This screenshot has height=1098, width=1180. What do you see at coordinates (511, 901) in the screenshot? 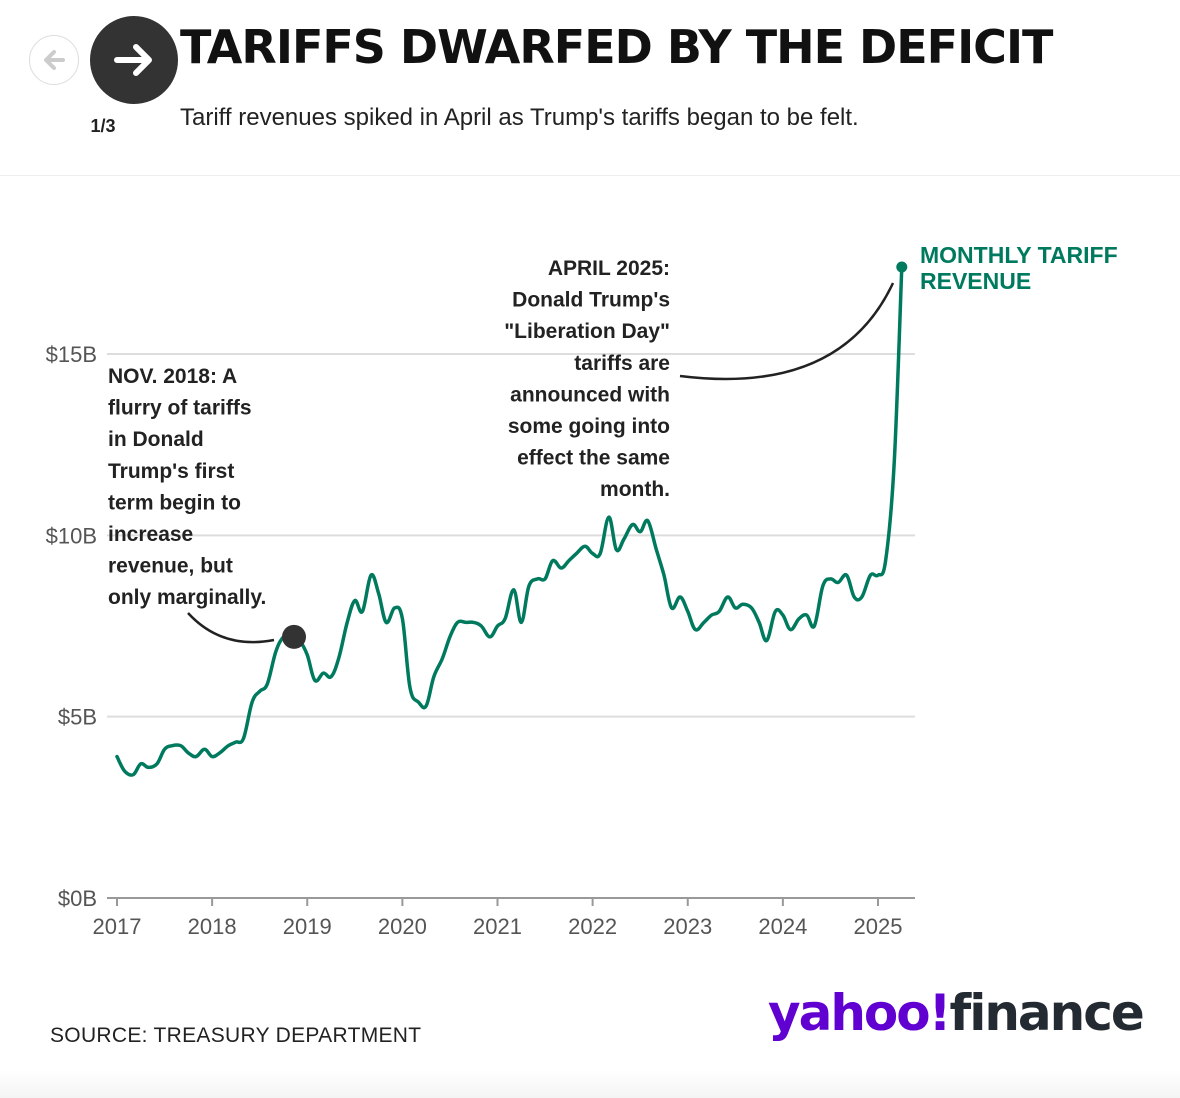
I see `x-axis` at bounding box center [511, 901].